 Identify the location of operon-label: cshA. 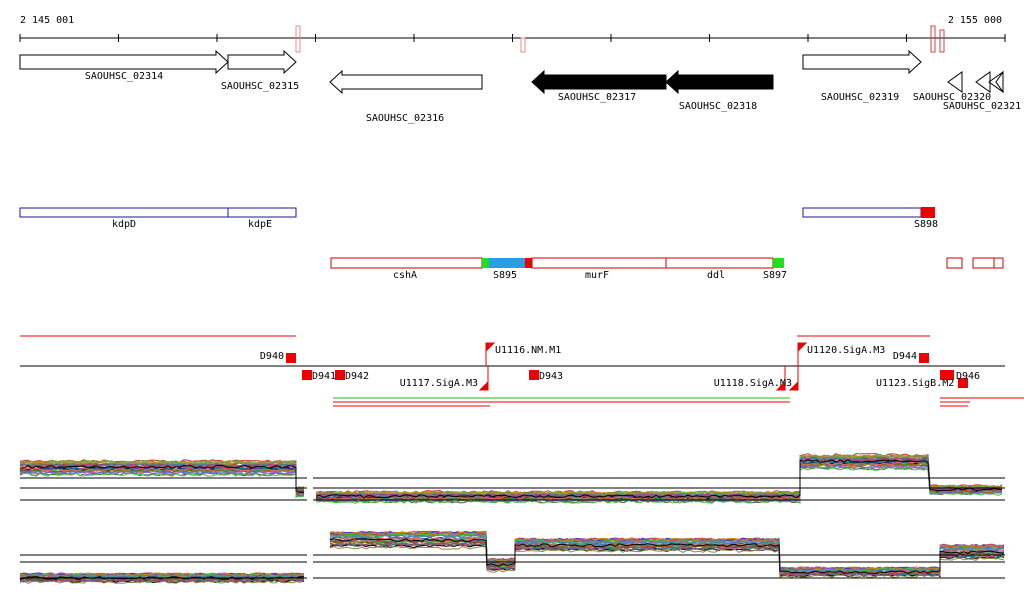
(405, 275).